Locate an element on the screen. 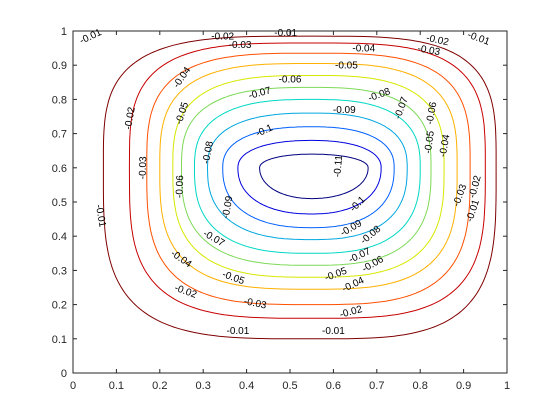 The height and width of the screenshot is (420, 560). y-tick-label: 0 is located at coordinates (64, 374).